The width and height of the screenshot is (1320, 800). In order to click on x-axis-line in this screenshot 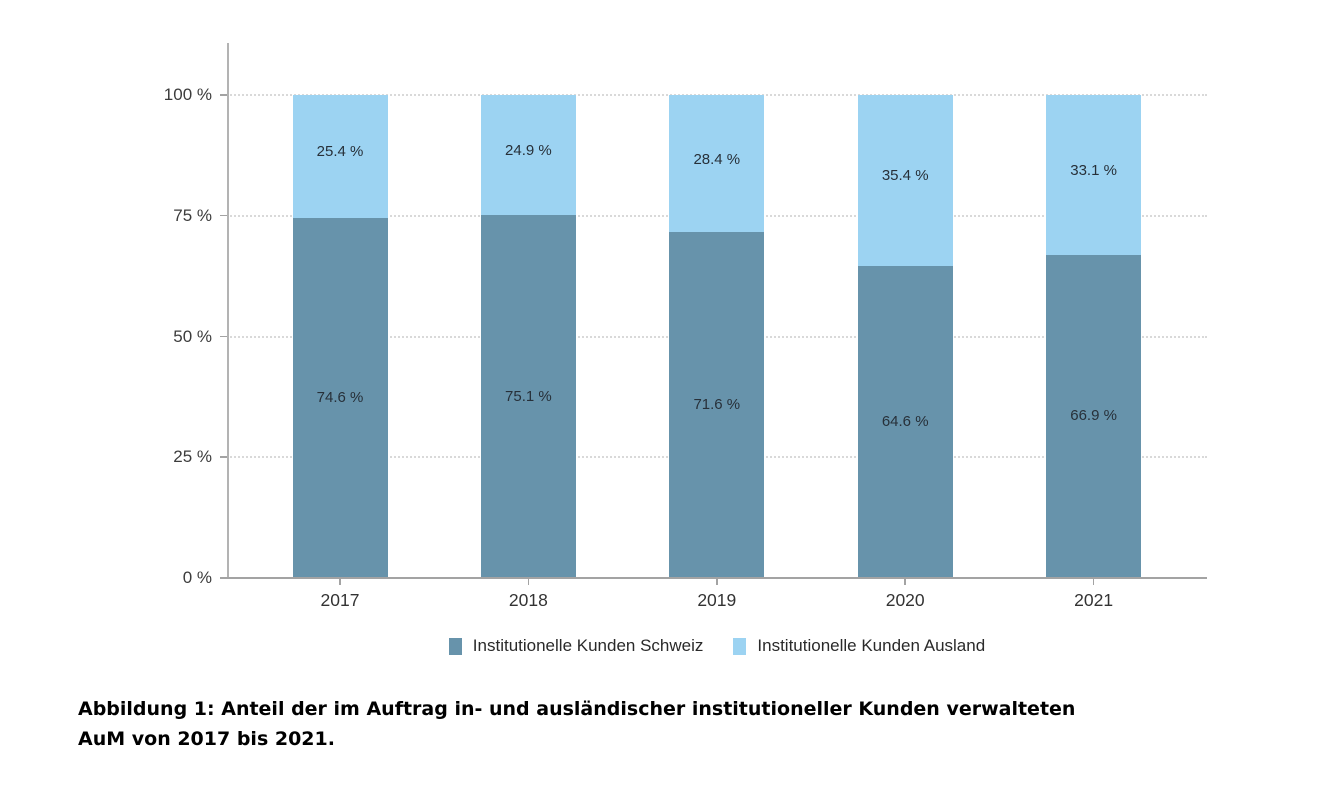, I will do `click(717, 578)`.